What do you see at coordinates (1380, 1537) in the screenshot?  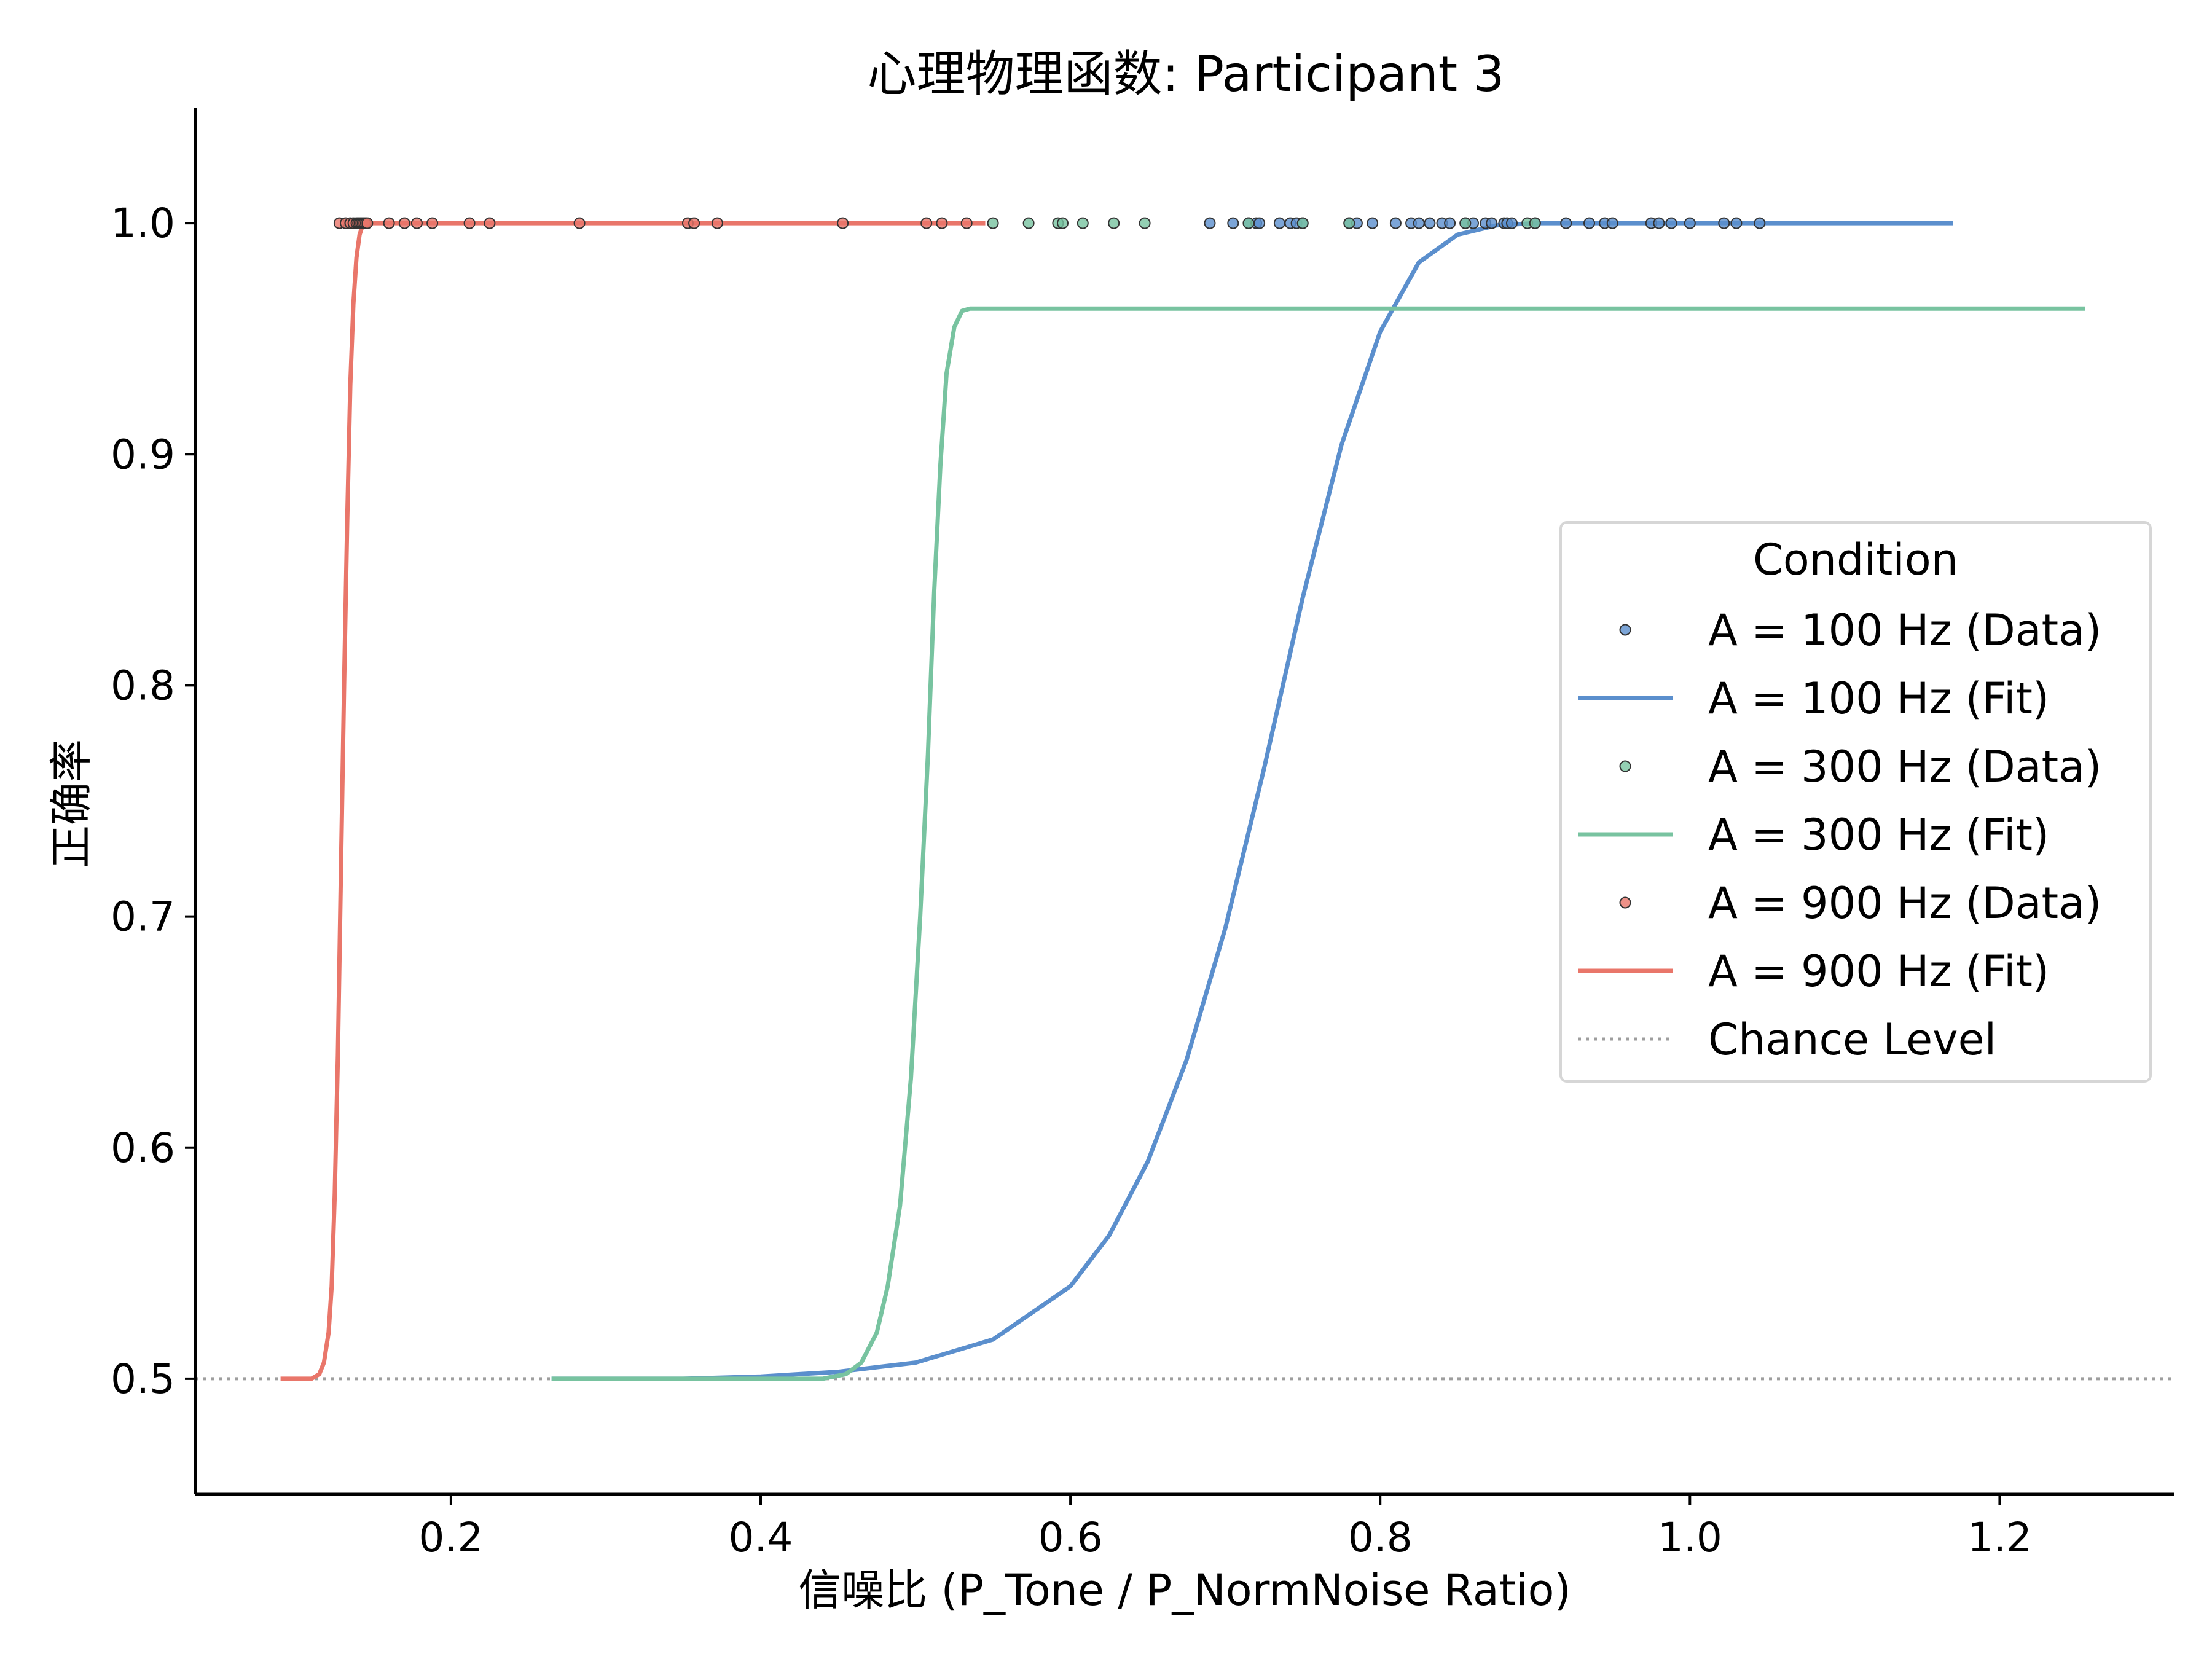 I see `x-tick-label: 0.8` at bounding box center [1380, 1537].